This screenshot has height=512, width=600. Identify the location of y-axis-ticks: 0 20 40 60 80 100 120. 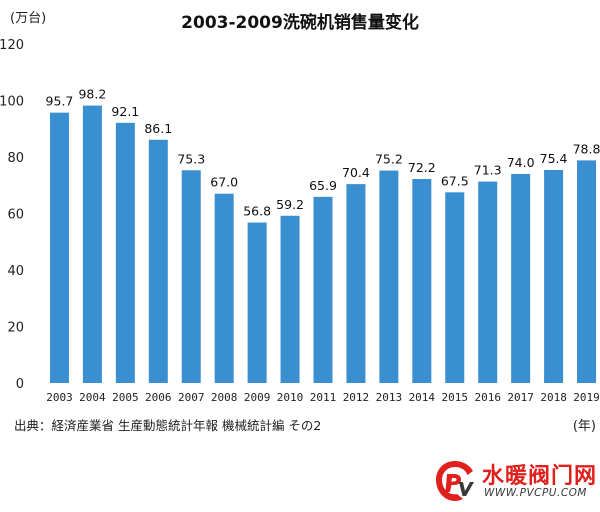
(12, 215).